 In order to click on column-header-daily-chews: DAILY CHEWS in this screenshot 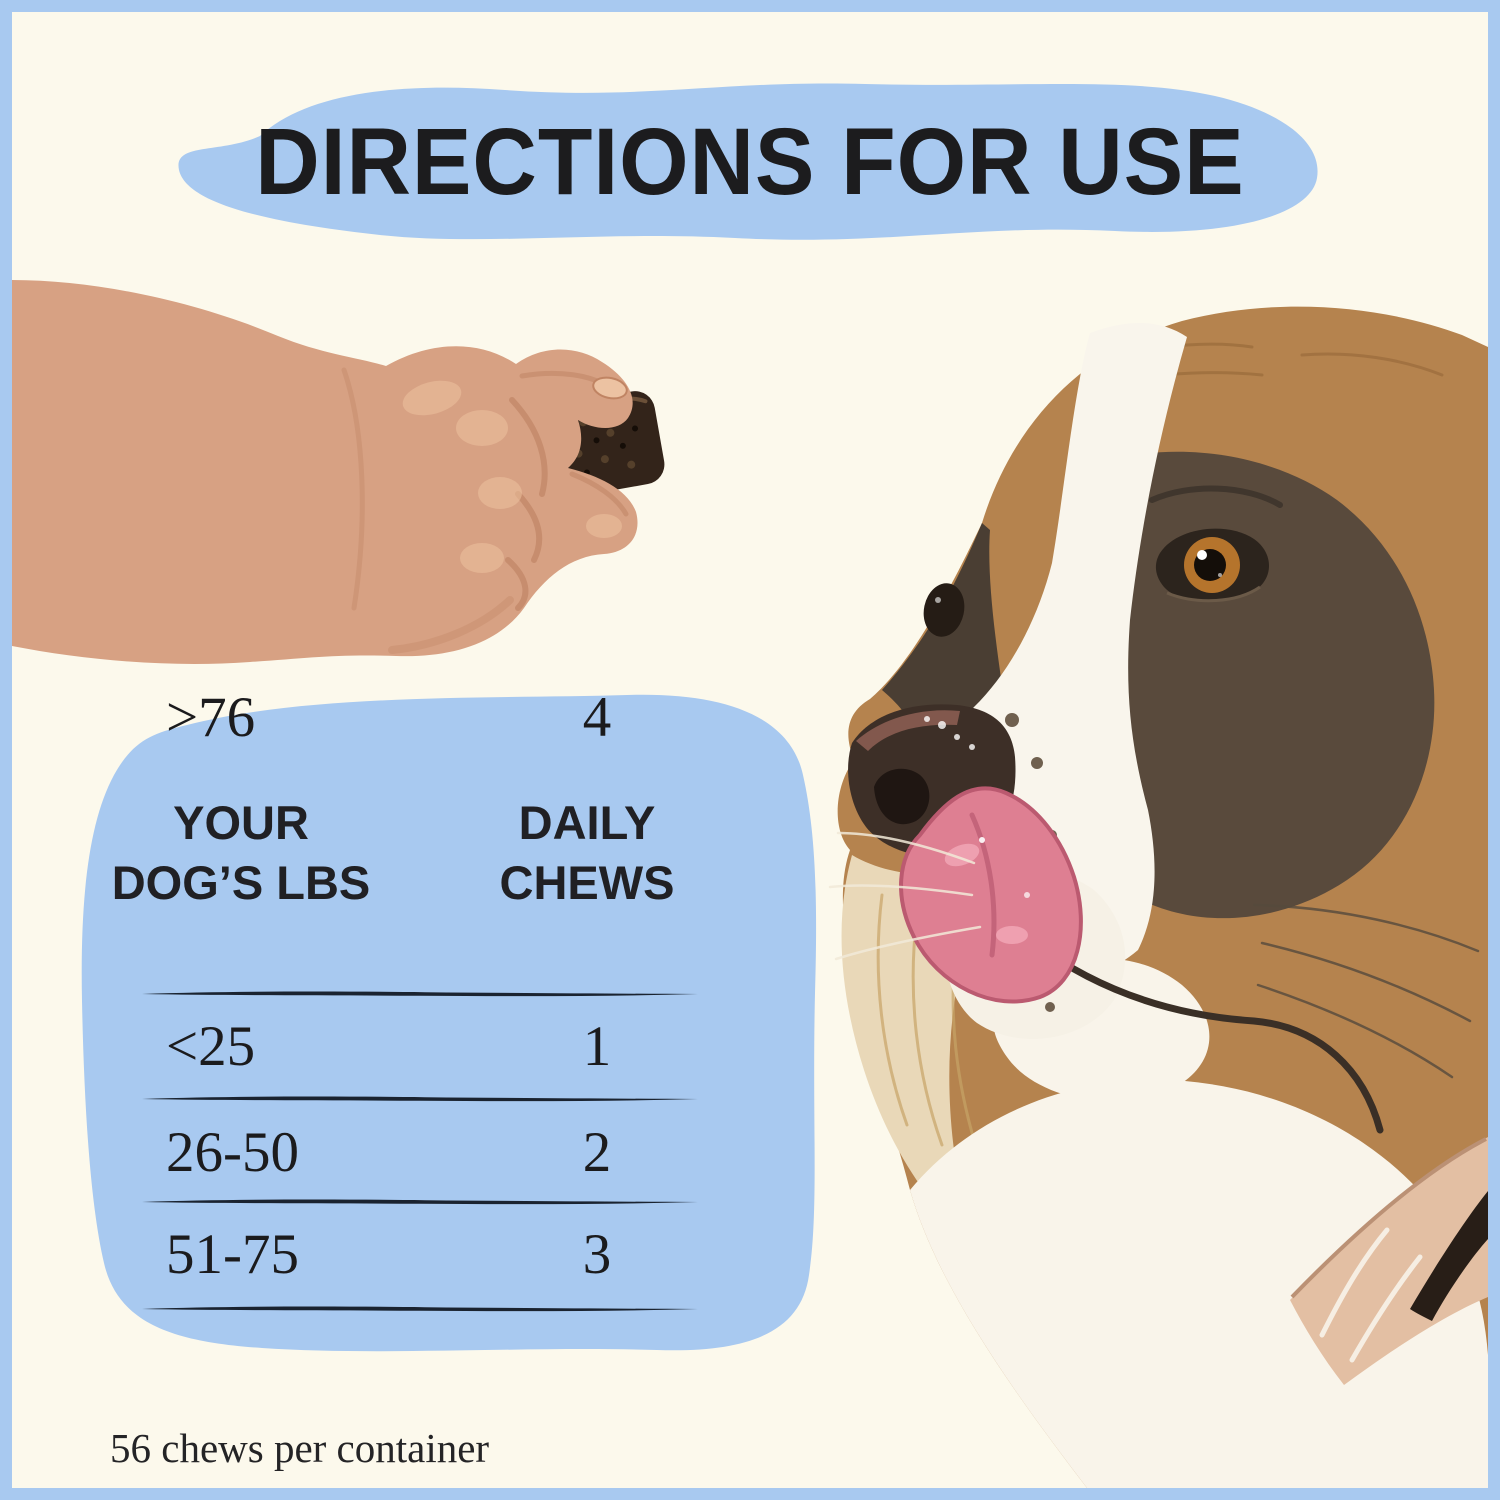, I will do `click(587, 852)`.